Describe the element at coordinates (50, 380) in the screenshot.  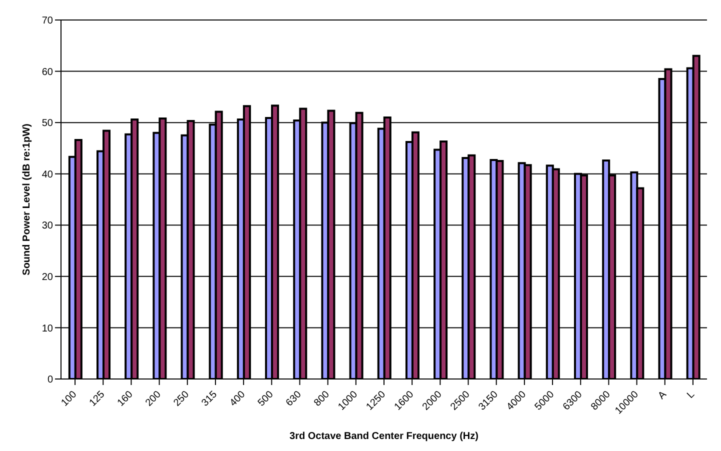
I see `y-tick-label: 0` at that location.